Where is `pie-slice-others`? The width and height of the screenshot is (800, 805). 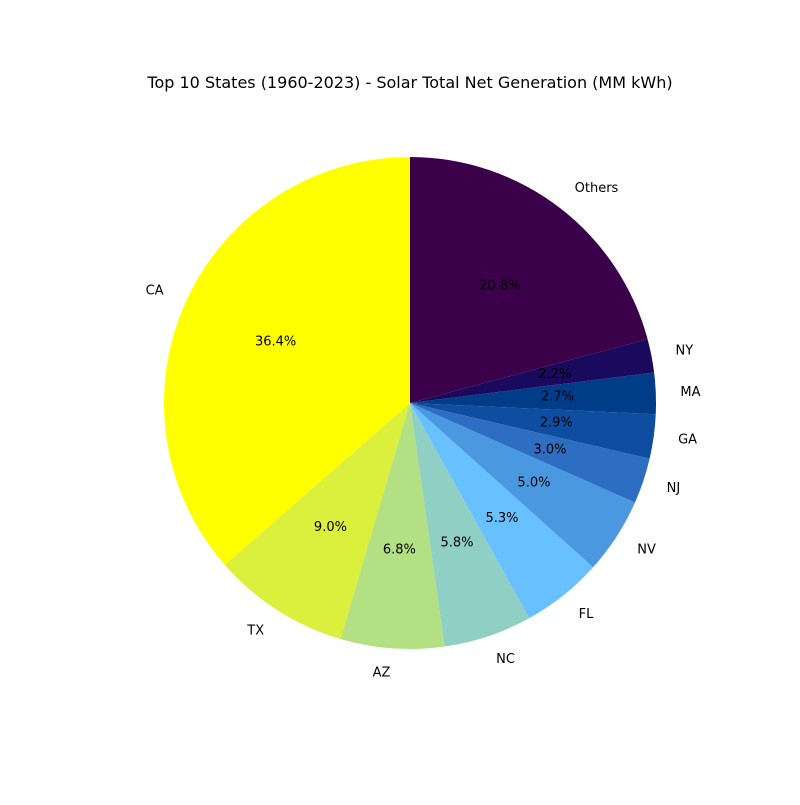 pie-slice-others is located at coordinates (529, 280).